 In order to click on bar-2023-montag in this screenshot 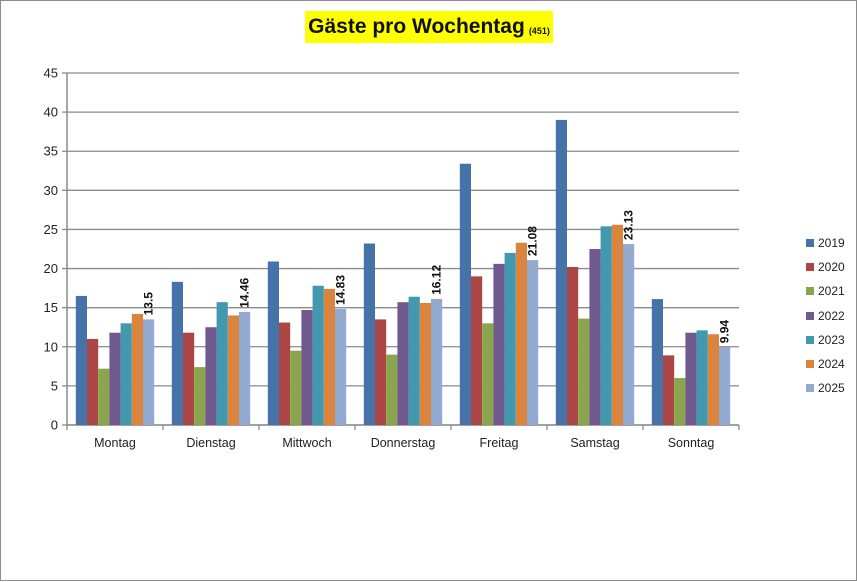, I will do `click(126, 374)`.